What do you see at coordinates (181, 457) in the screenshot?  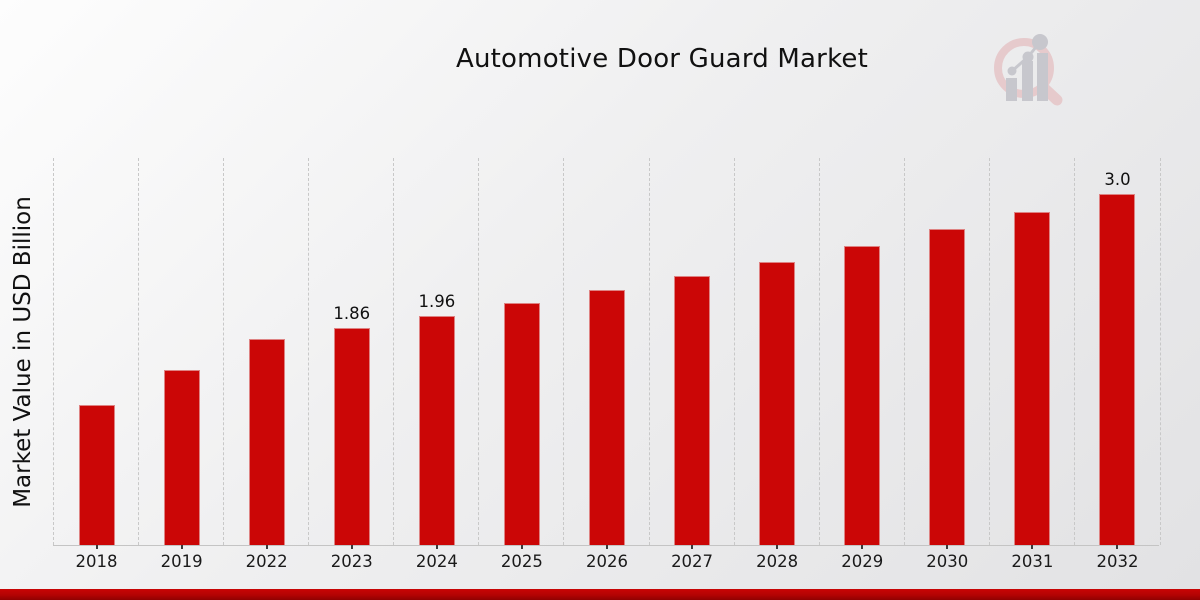 I see `bar-2019` at bounding box center [181, 457].